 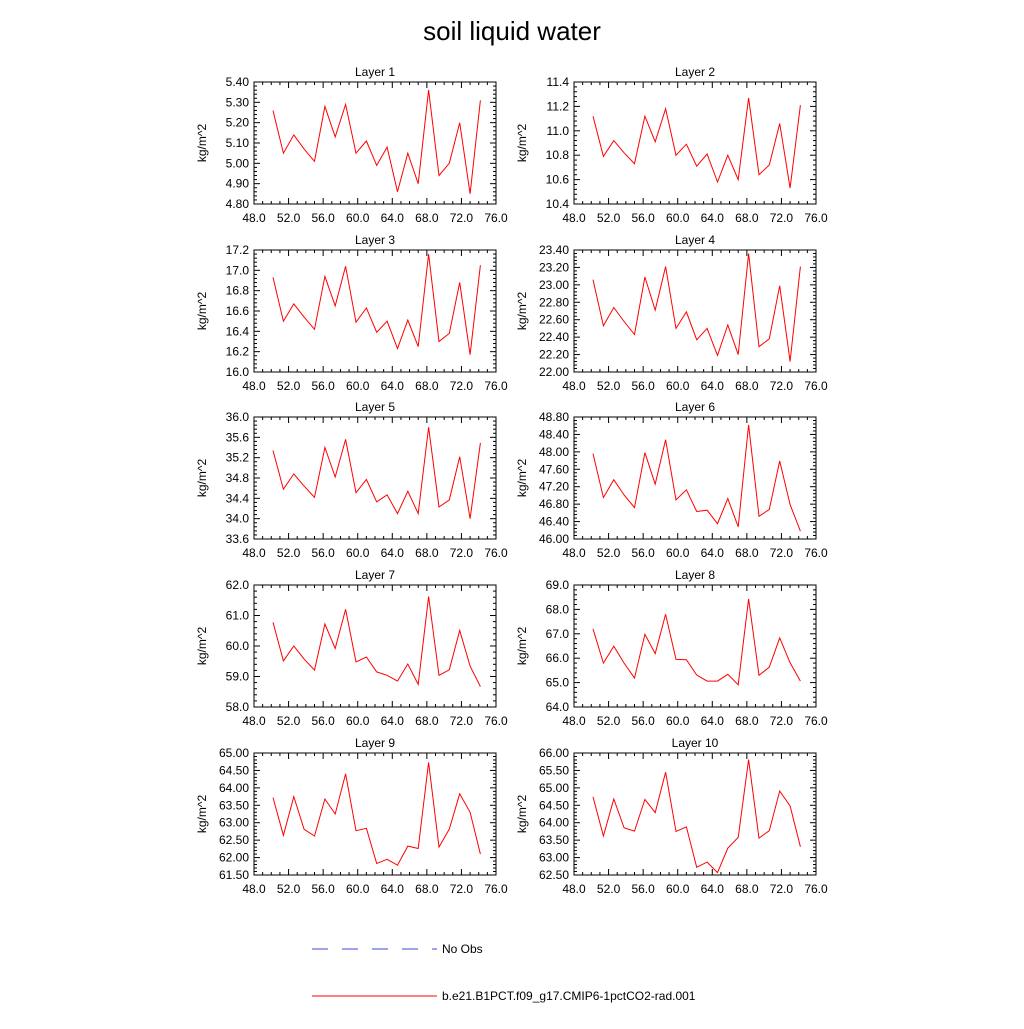 What do you see at coordinates (695, 240) in the screenshot?
I see `panel-title: Layer 4` at bounding box center [695, 240].